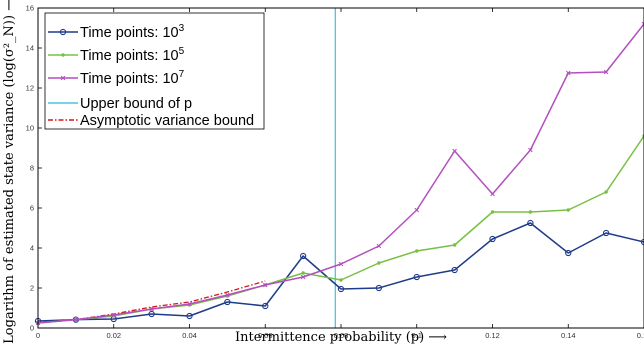 The image size is (644, 350). What do you see at coordinates (265, 335) in the screenshot?
I see `x-tick-label: 0.06` at bounding box center [265, 335].